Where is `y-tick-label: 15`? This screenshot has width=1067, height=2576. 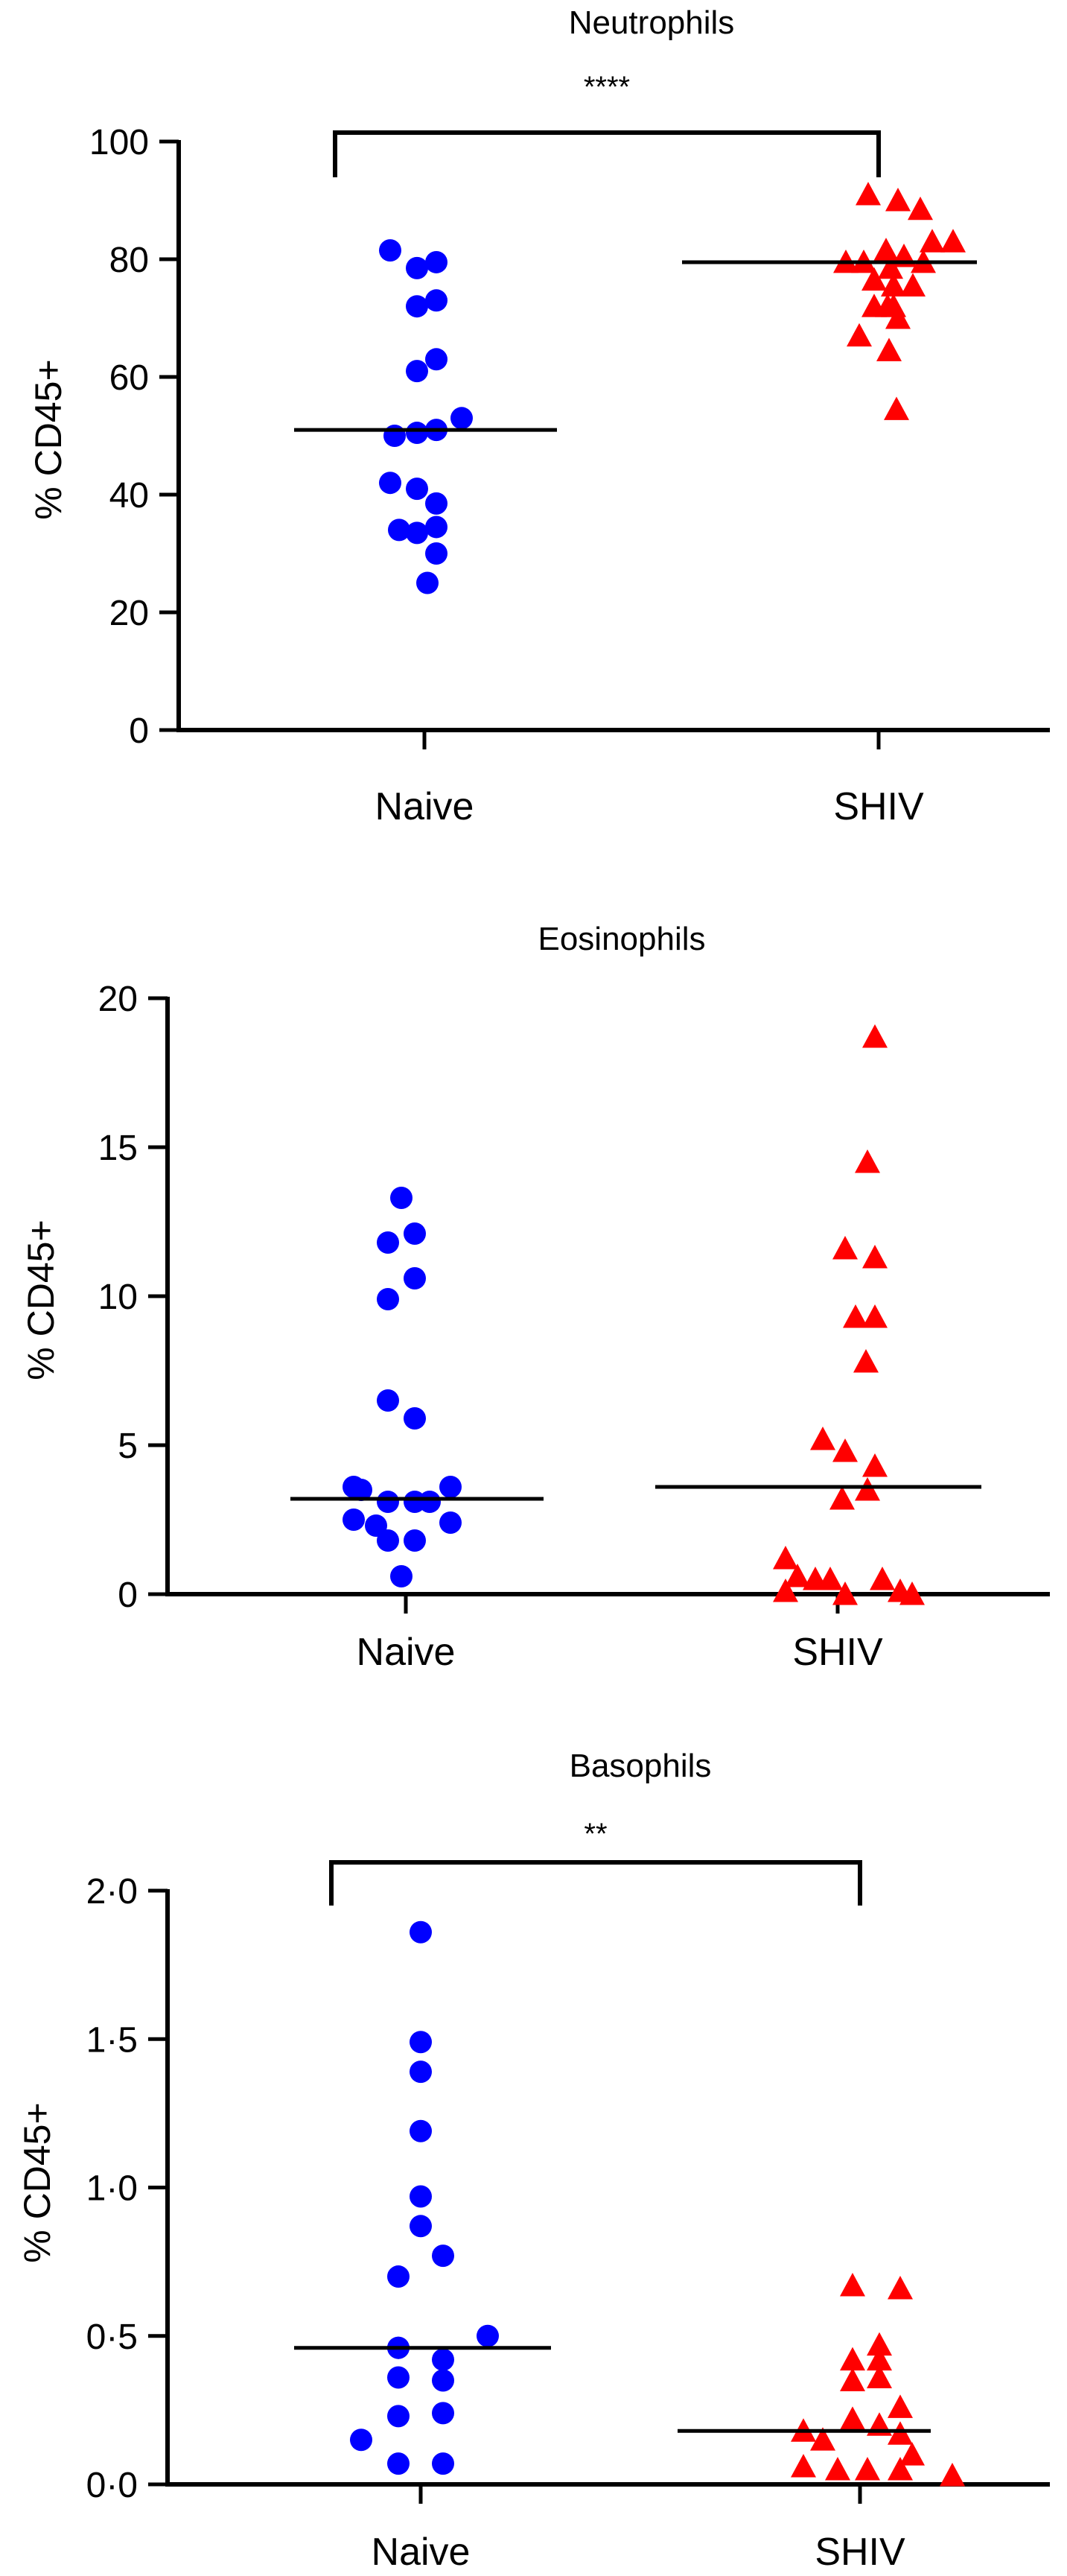 y-tick-label: 15 is located at coordinates (118, 1148).